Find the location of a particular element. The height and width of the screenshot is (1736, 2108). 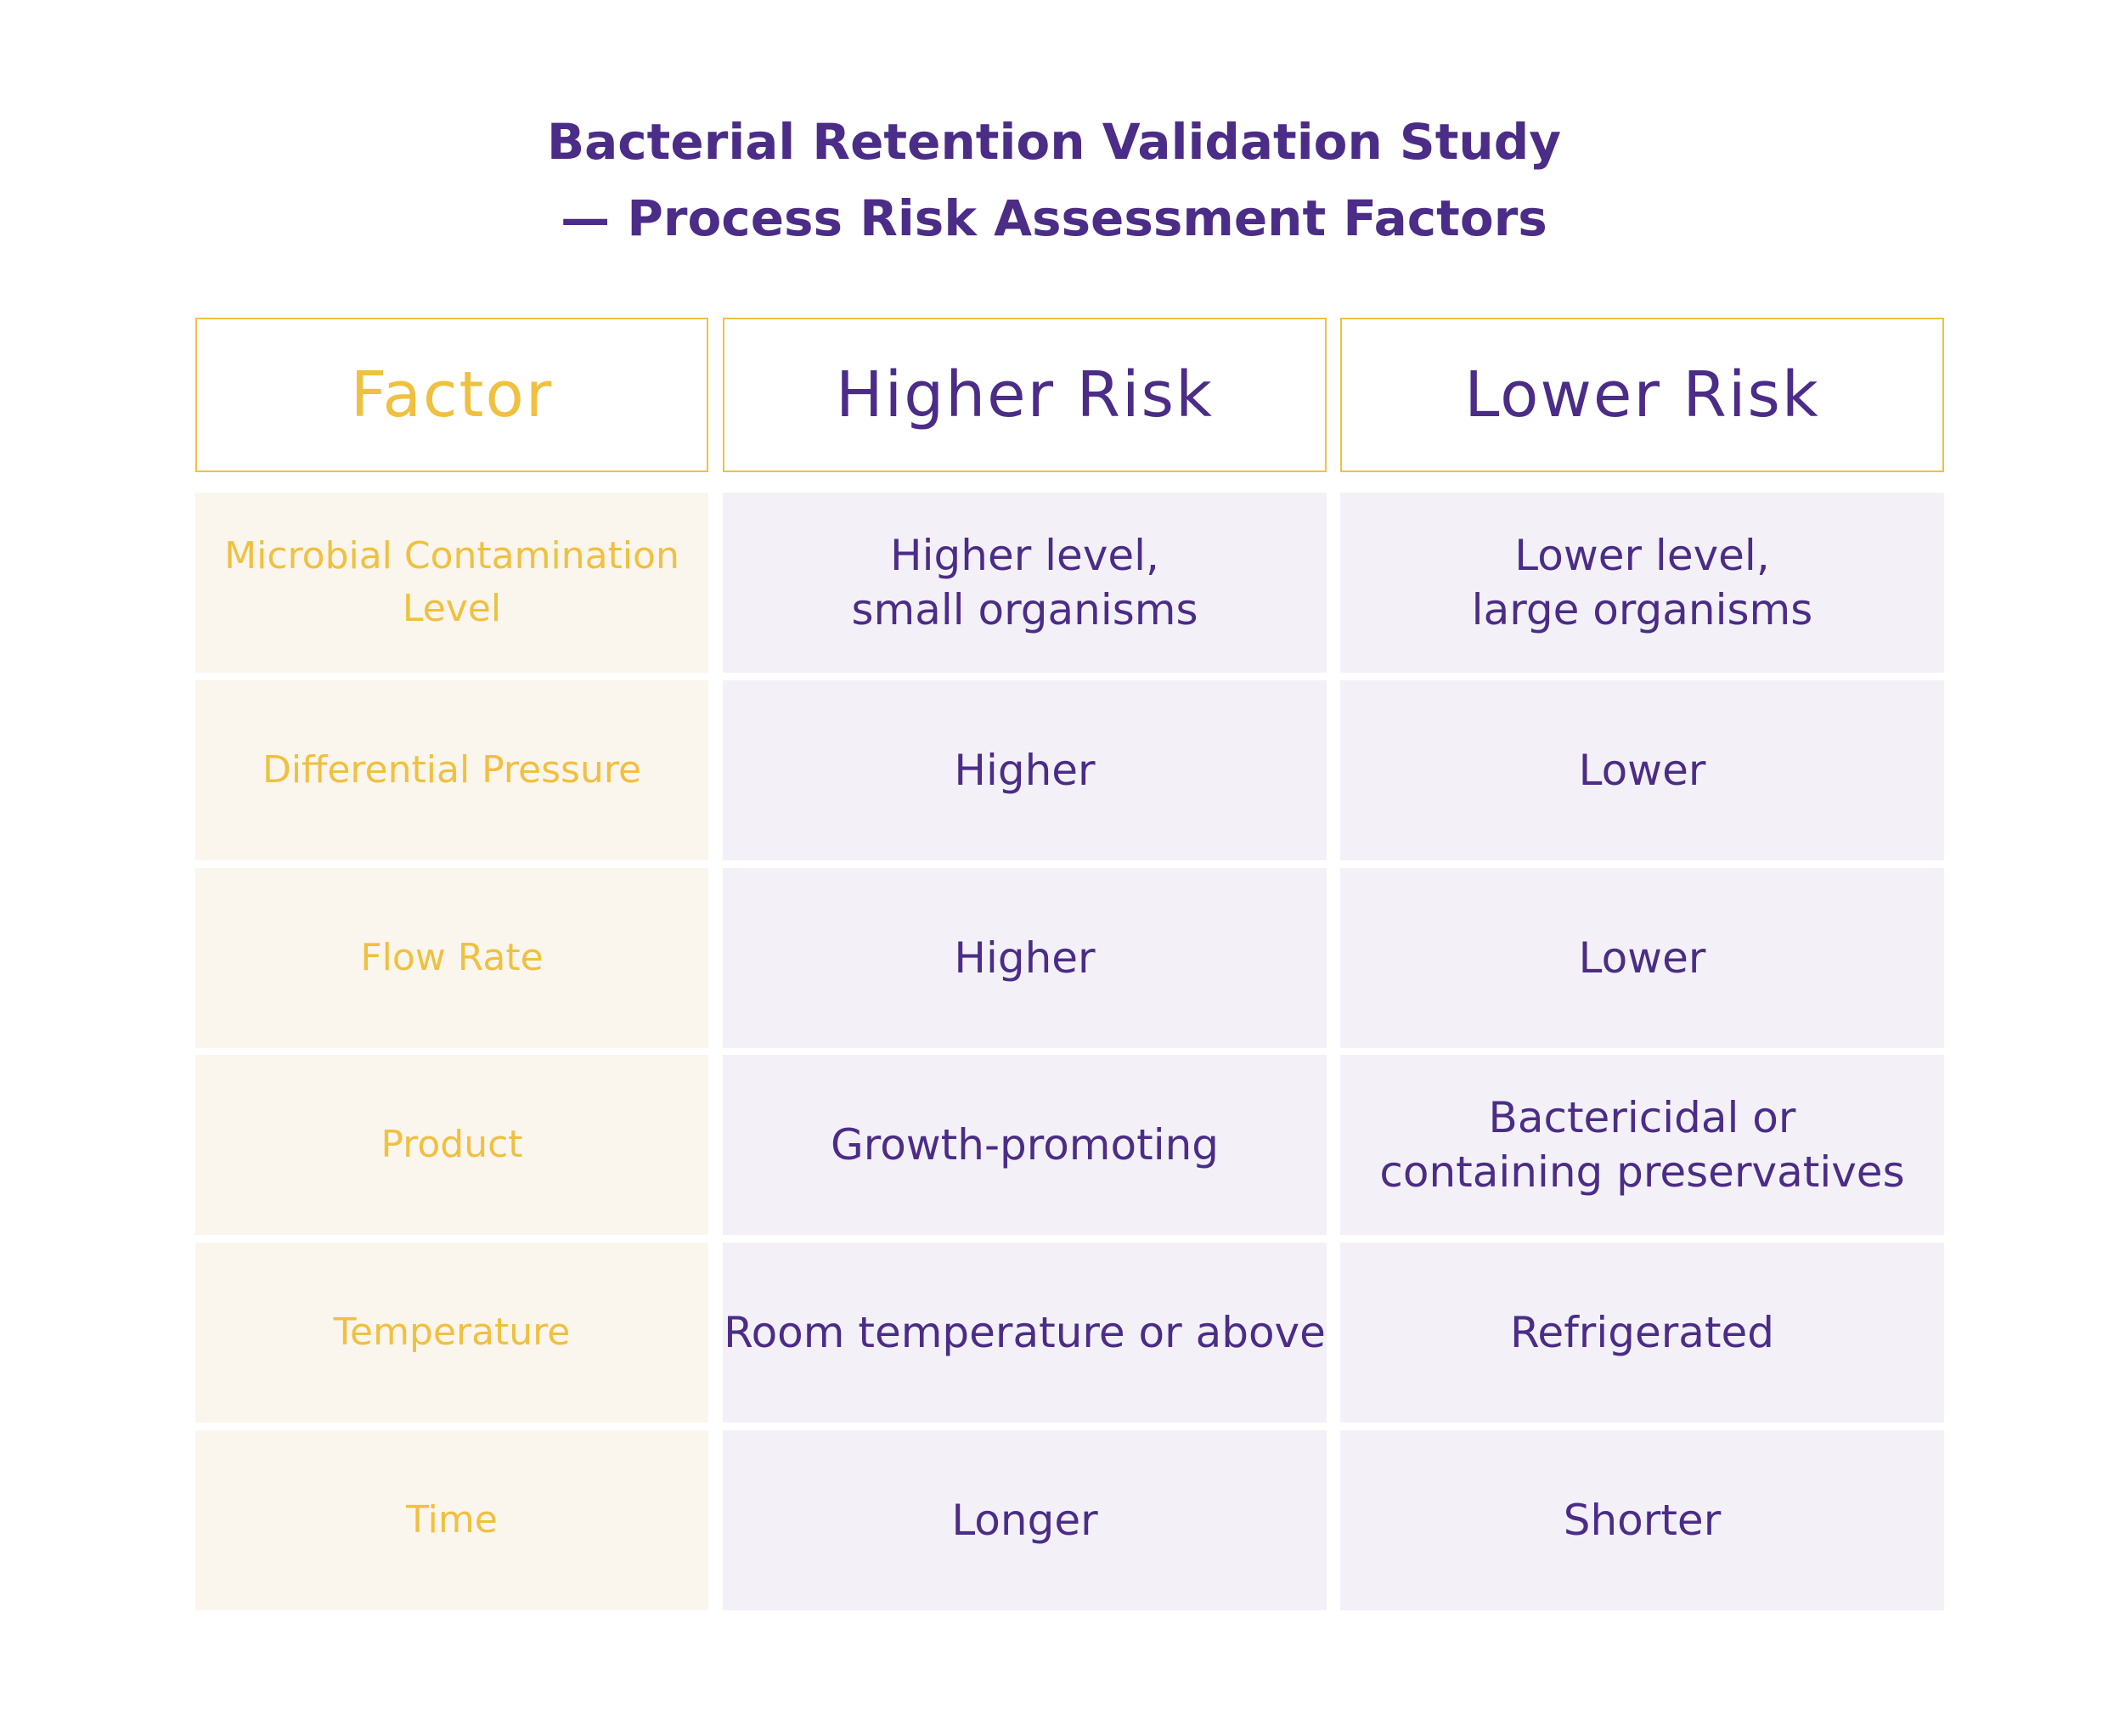

factor-cell: Flow Rate is located at coordinates (451, 958).